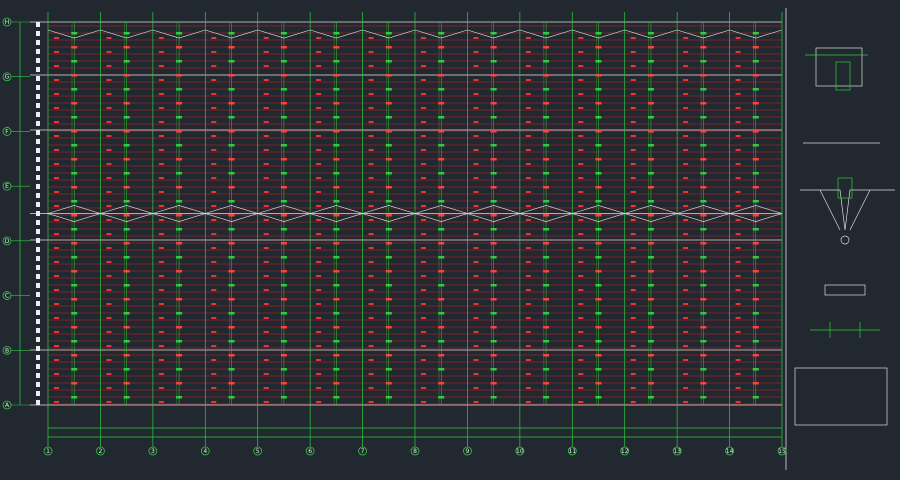 Image resolution: width=900 pixels, height=480 pixels. Describe the element at coordinates (7, 350) in the screenshot. I see `axis-label: B` at that location.